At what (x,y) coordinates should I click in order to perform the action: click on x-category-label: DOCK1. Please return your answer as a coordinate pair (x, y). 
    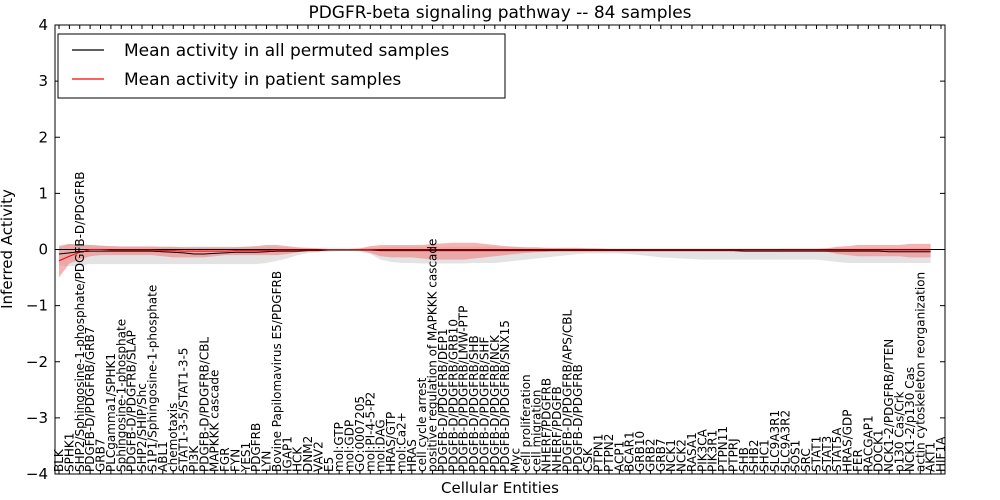
    Looking at the image, I should click on (879, 450).